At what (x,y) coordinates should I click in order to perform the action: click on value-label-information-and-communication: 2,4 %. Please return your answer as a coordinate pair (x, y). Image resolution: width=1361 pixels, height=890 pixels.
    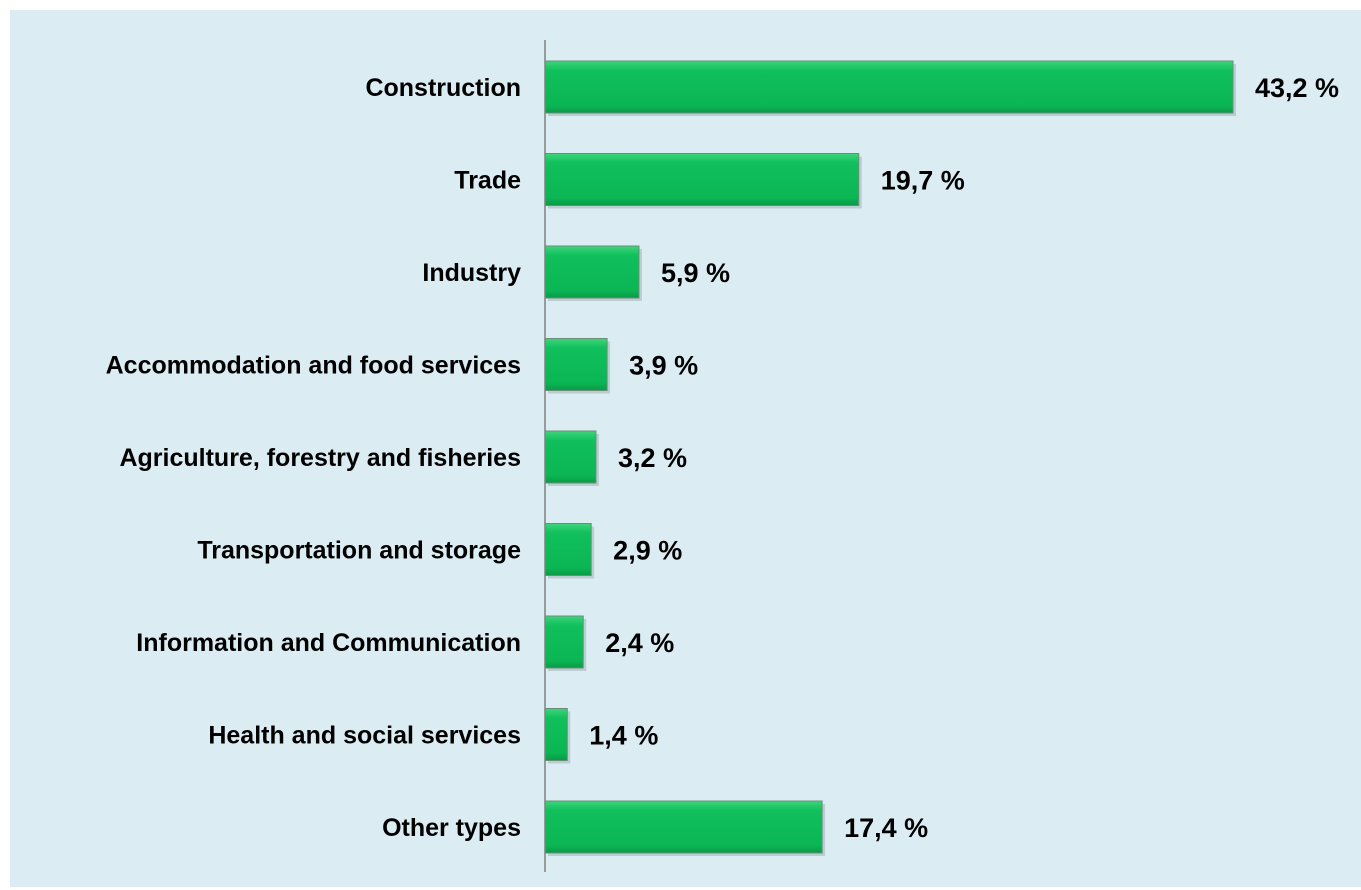
    Looking at the image, I should click on (639, 643).